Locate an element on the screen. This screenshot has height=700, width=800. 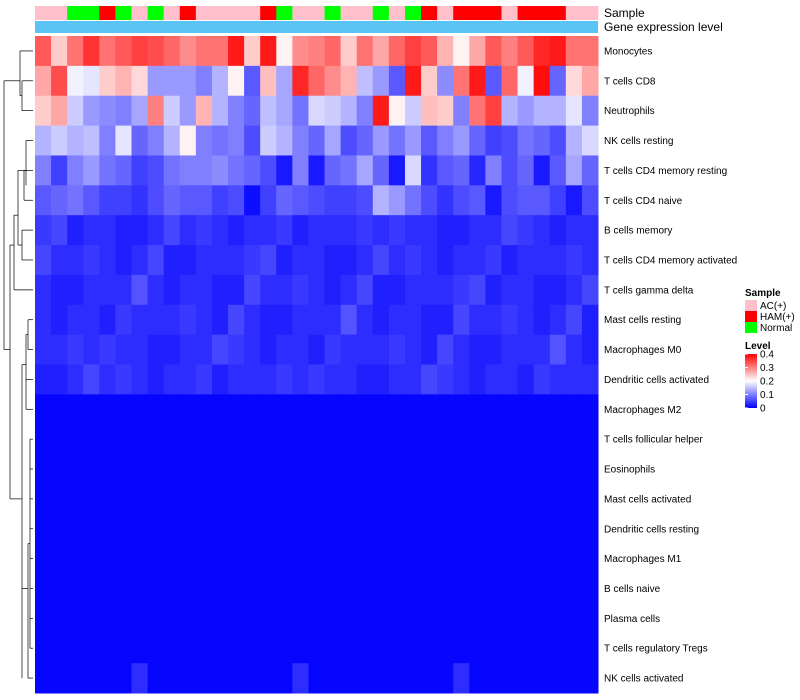
row-label: T cells CD8 is located at coordinates (630, 81).